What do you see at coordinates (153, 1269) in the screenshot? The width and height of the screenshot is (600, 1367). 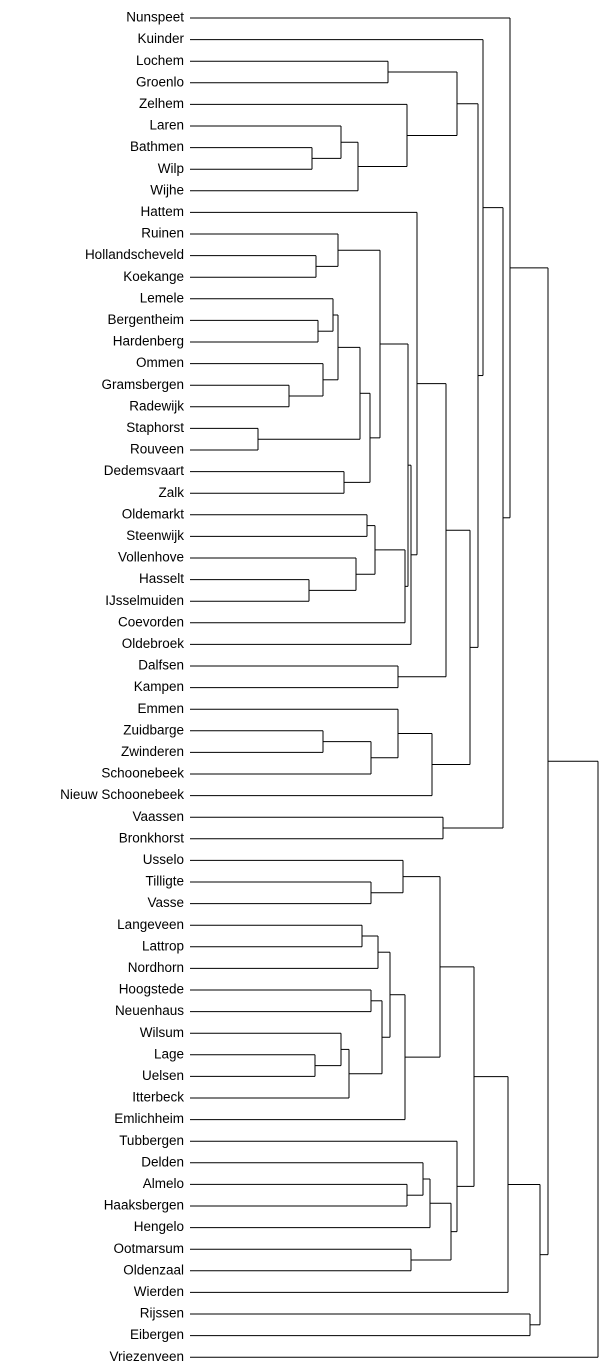 I see `leaf-label: Oldenzaal` at bounding box center [153, 1269].